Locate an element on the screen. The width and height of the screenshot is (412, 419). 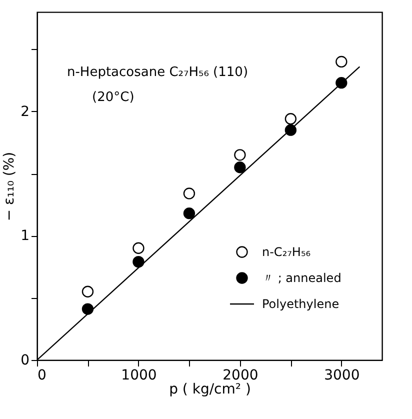
x-axis-title: p ( kg/cm² ) is located at coordinates (210, 390).